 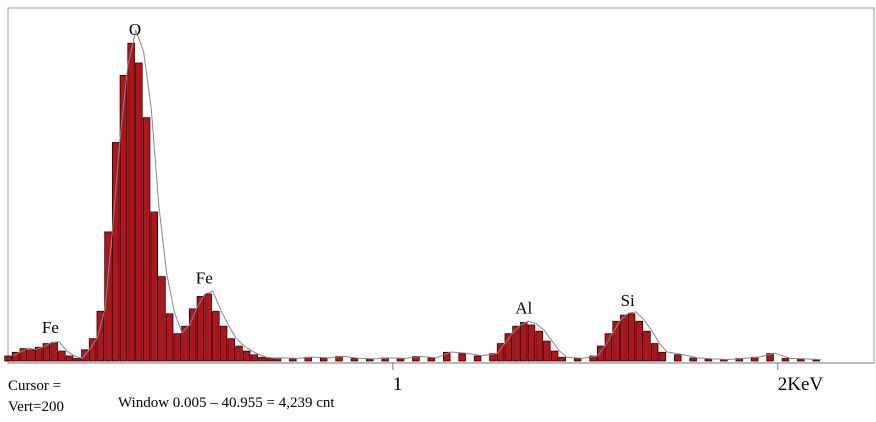 What do you see at coordinates (226, 403) in the screenshot?
I see `window-readout: Window 0.005 – 40.955 = 4,239 cnt` at bounding box center [226, 403].